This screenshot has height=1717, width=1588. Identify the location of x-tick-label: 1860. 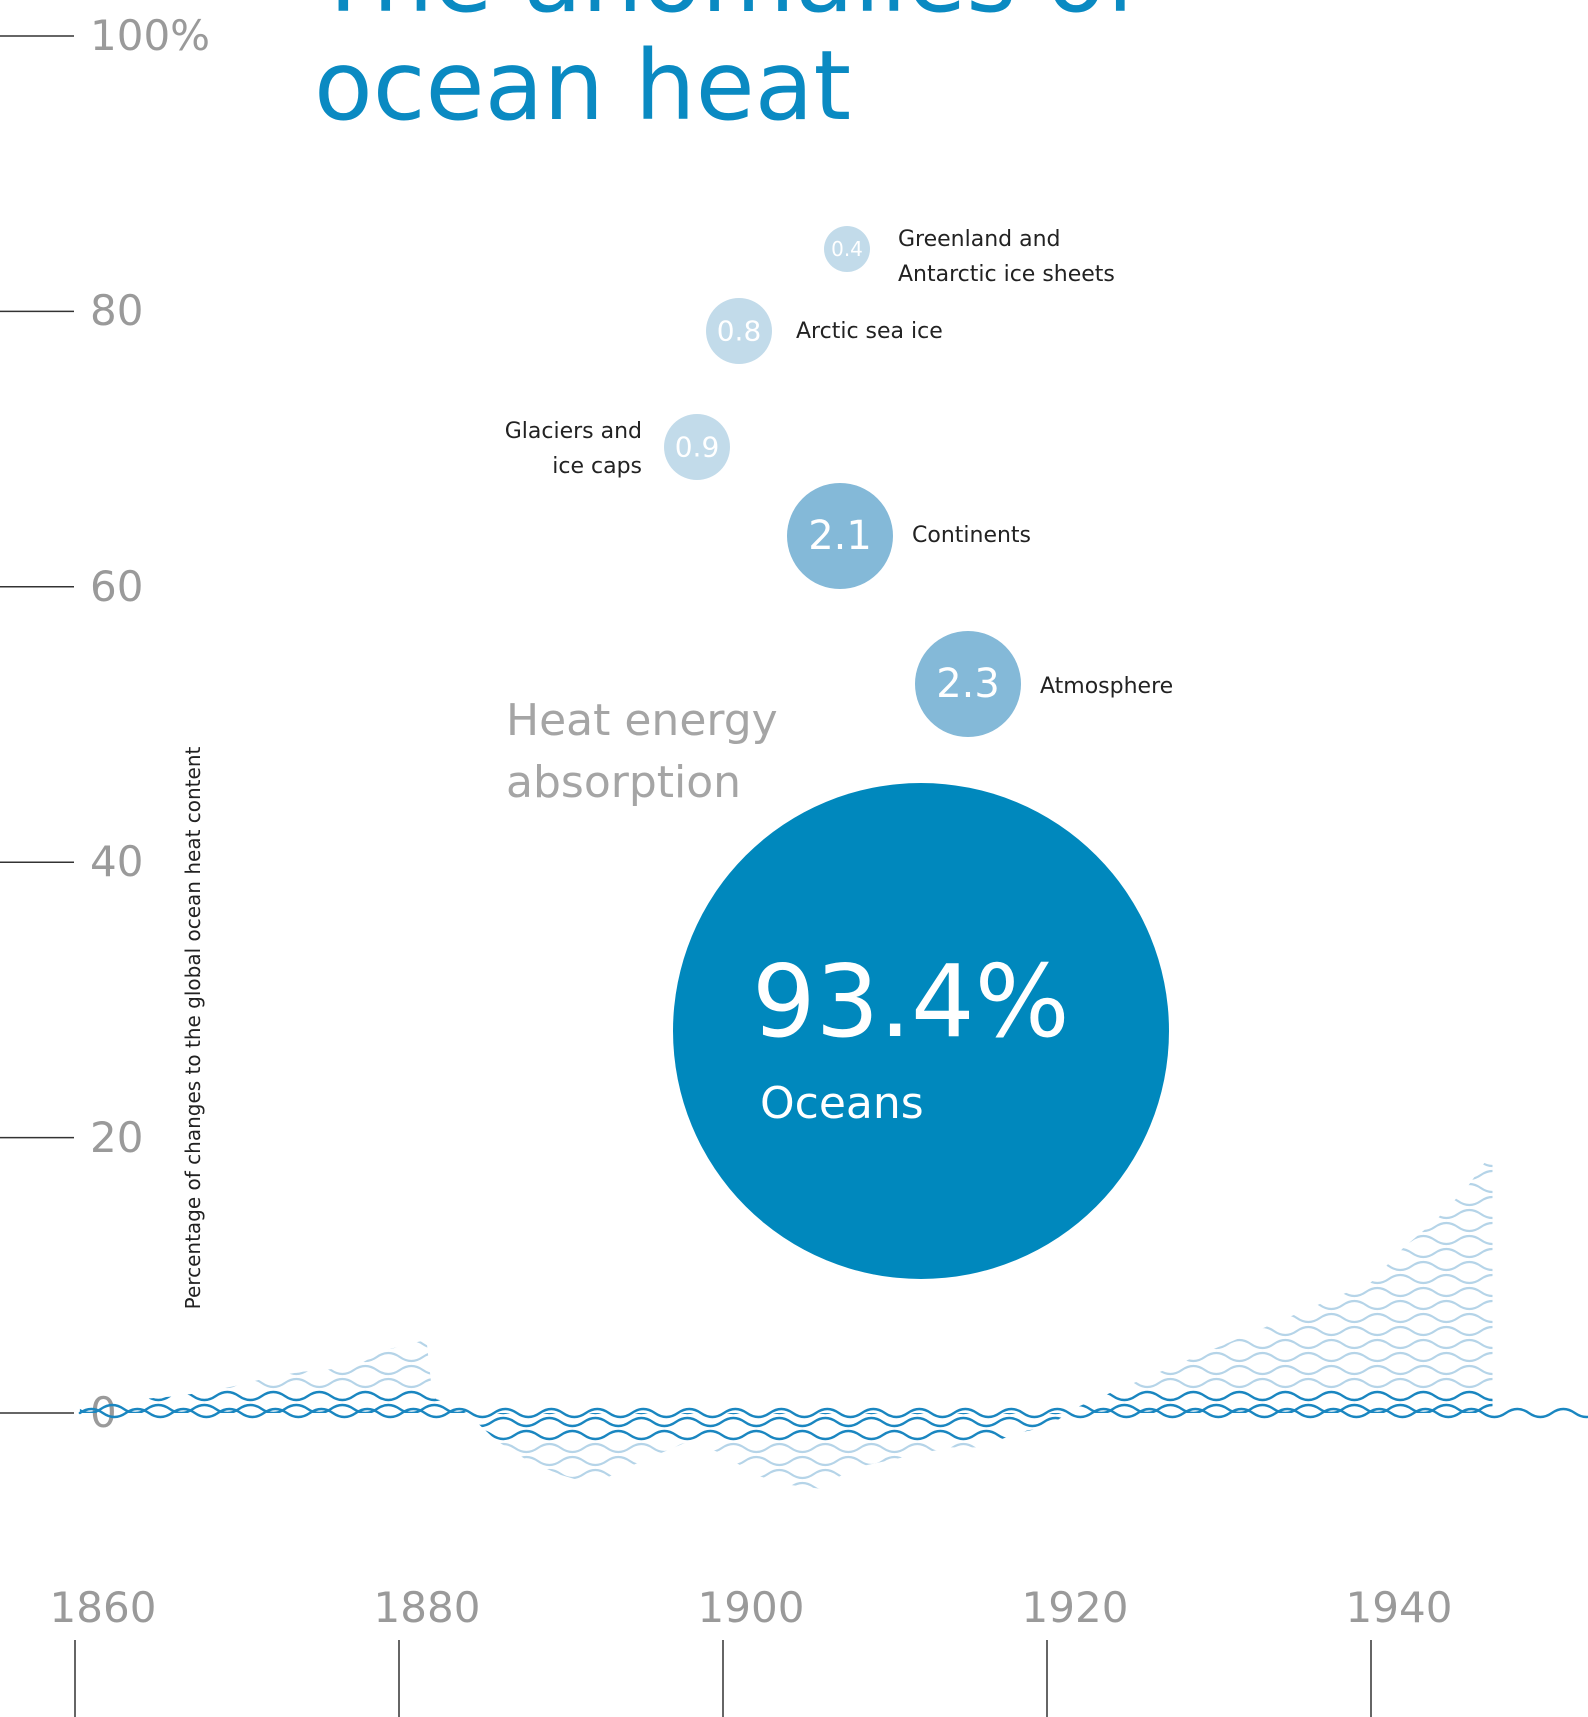
(103, 1607).